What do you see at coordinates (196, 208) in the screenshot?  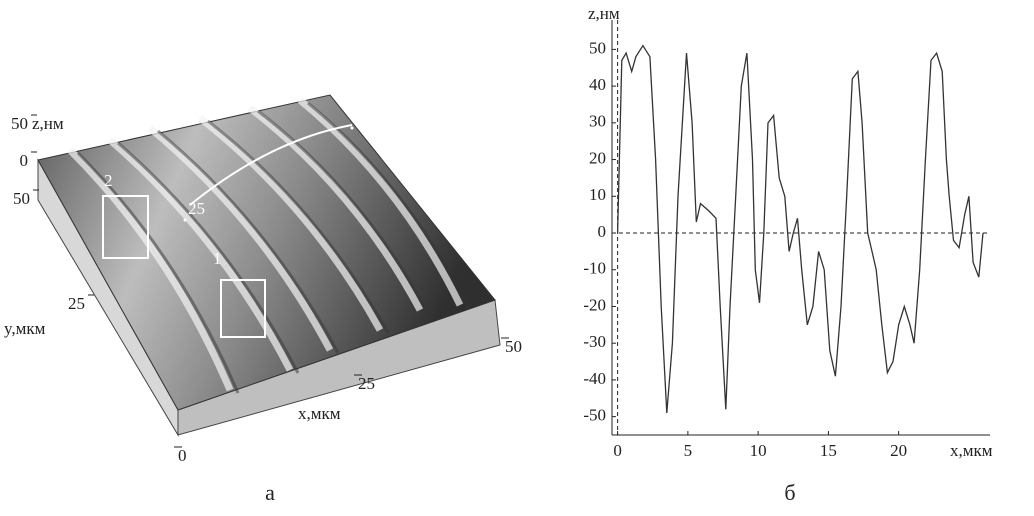 I see `profile-tick-label: 25` at bounding box center [196, 208].